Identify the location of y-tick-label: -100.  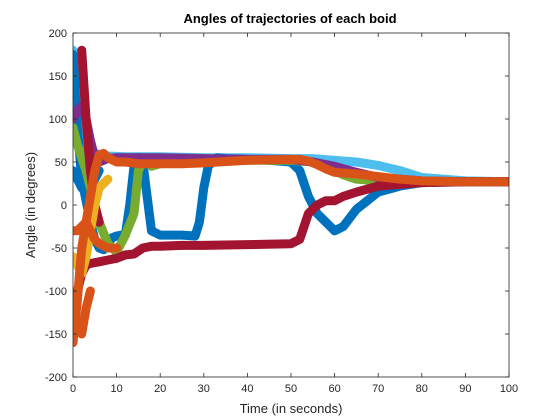
(56, 292).